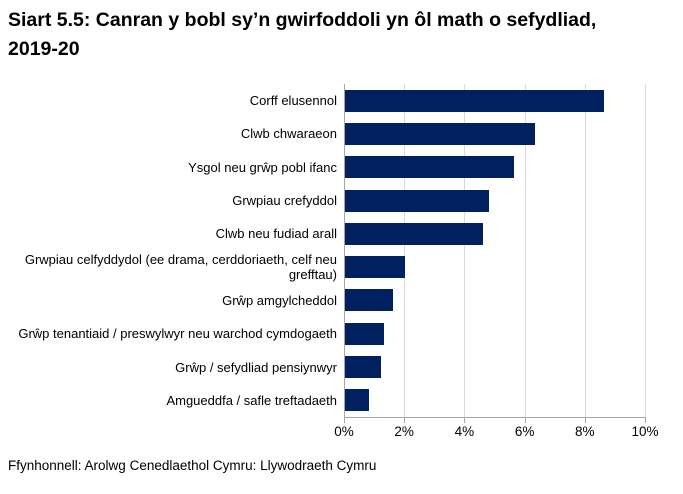 The height and width of the screenshot is (494, 683). Describe the element at coordinates (645, 431) in the screenshot. I see `x-tick-label: 10%` at that location.